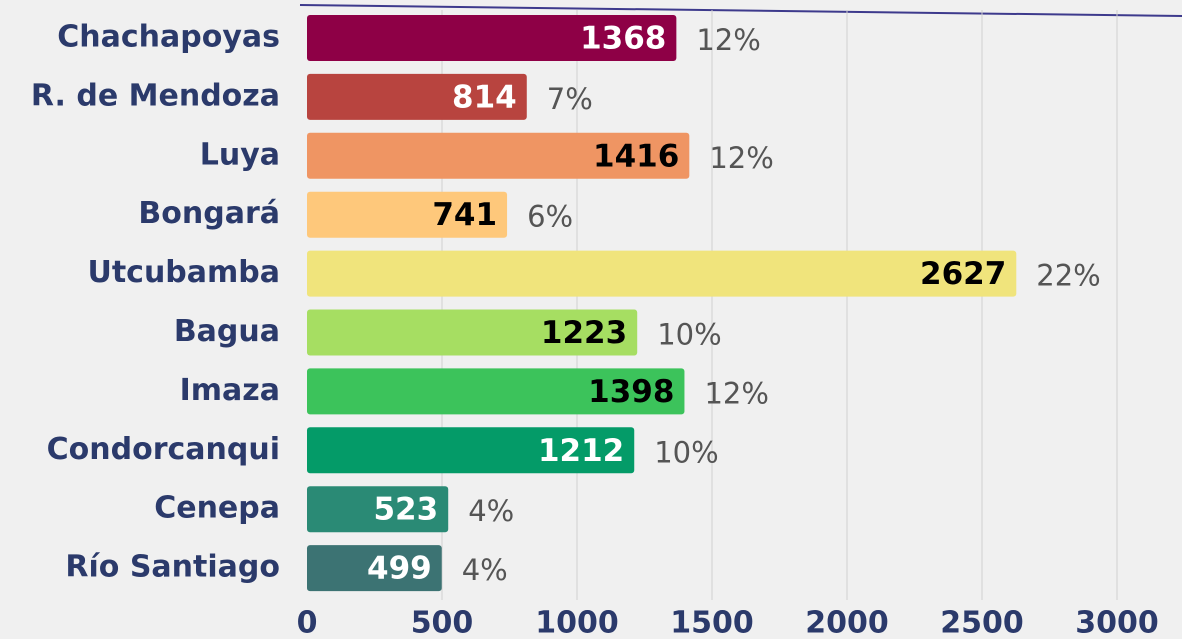 Image resolution: width=1182 pixels, height=639 pixels. Describe the element at coordinates (155, 95) in the screenshot. I see `category-label: R. de Mendoza` at that location.